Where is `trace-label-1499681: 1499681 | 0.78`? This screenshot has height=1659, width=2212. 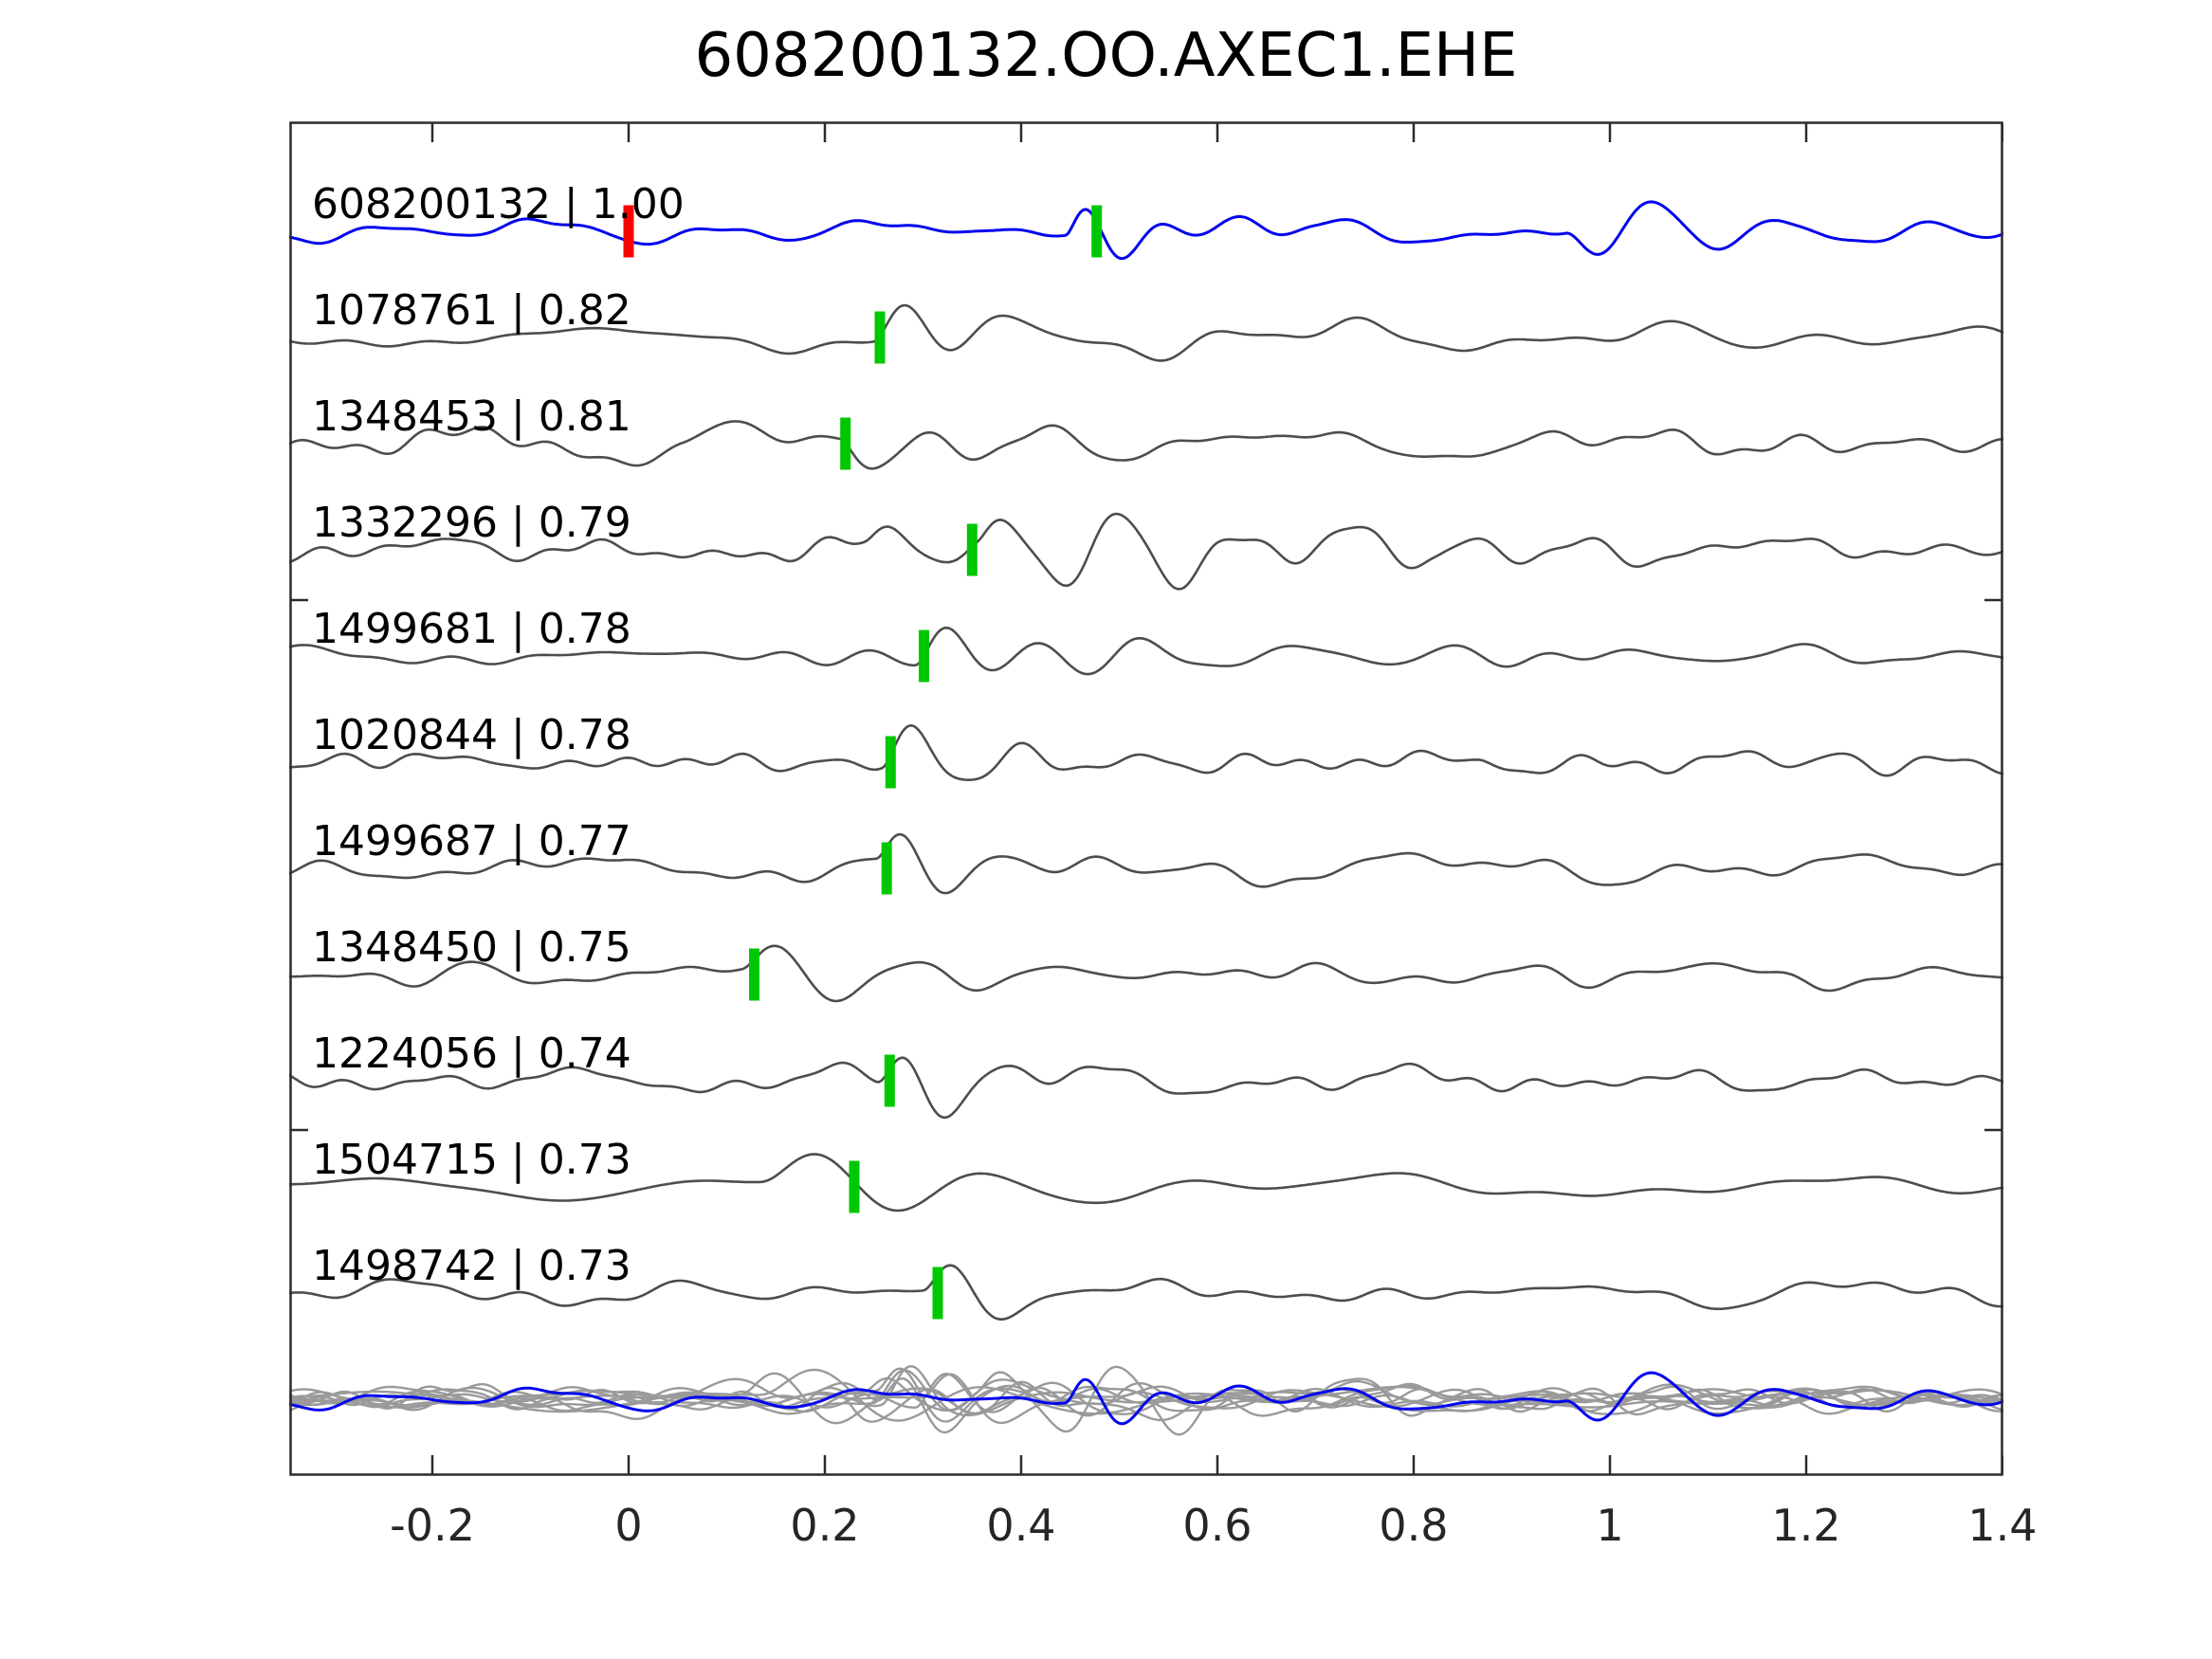
trace-label-1499681: 1499681 | 0.78 is located at coordinates (471, 629).